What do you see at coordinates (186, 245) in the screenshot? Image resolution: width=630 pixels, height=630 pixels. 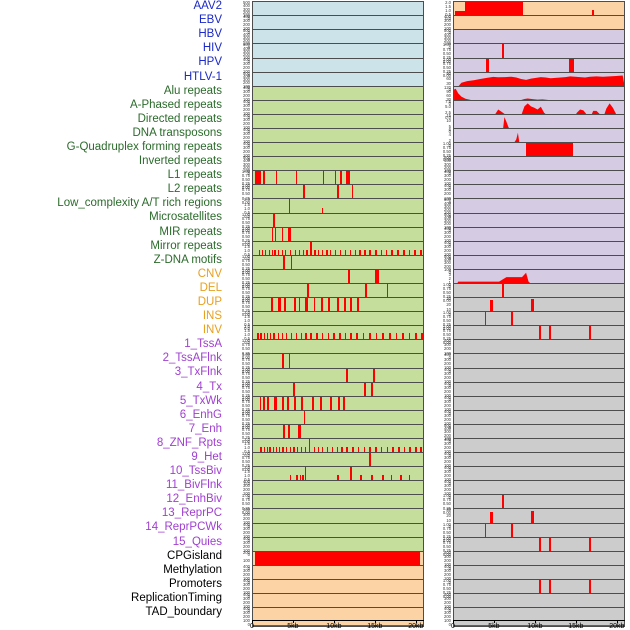 I see `track-label: Mirror repeats` at bounding box center [186, 245].